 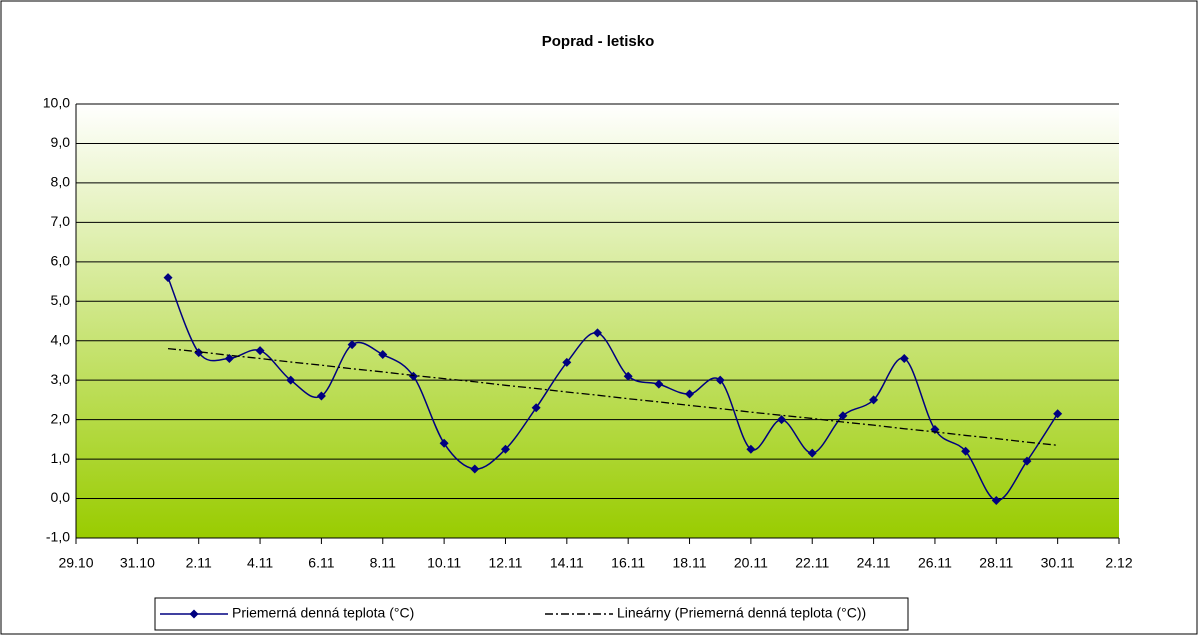 I want to click on series-line, so click(x=612, y=396).